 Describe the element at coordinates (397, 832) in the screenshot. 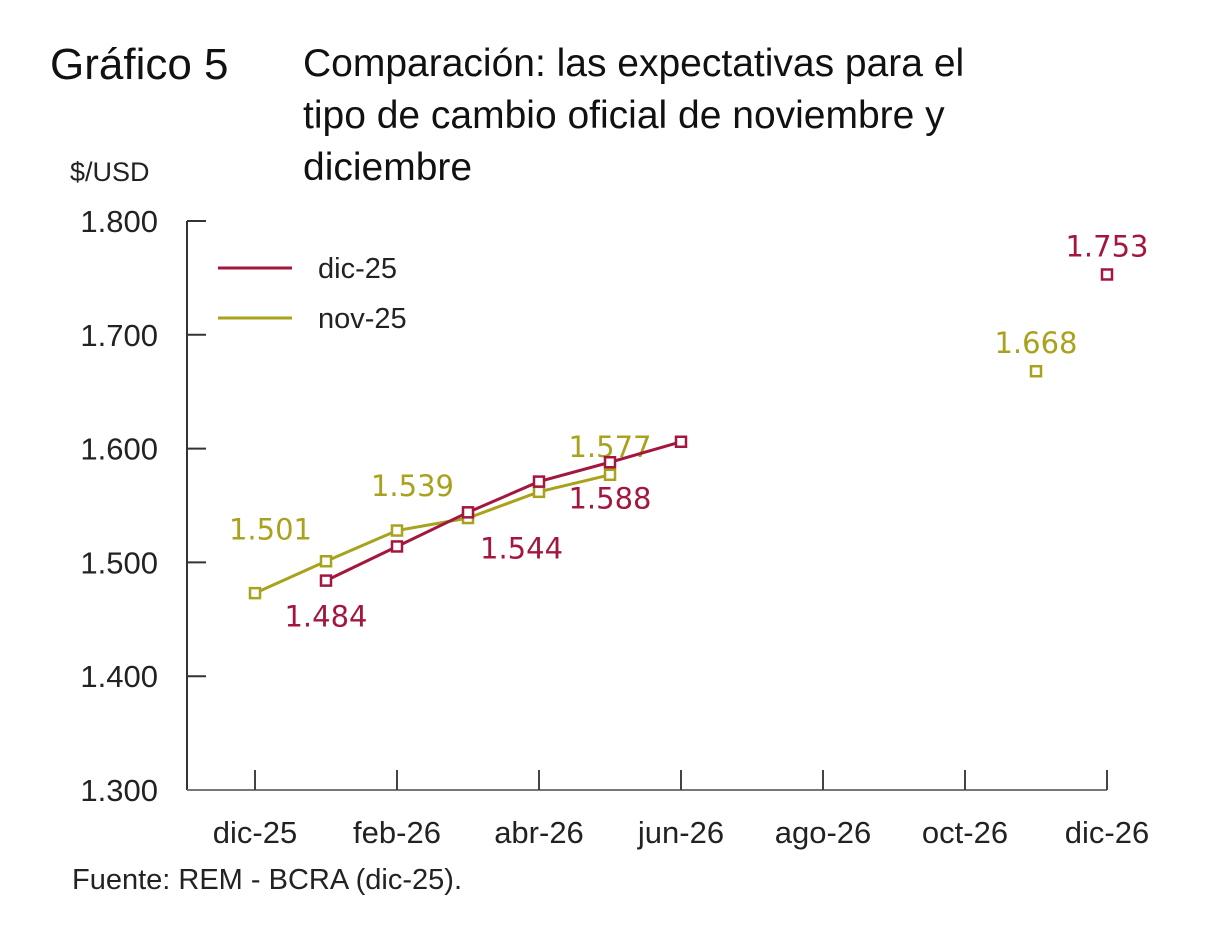

I see `x-tick-label: feb-26` at that location.